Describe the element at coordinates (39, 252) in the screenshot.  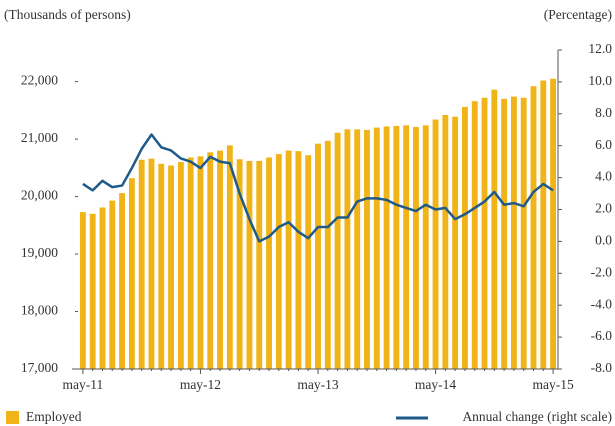
I see `y-tick-label: 19,000` at that location.